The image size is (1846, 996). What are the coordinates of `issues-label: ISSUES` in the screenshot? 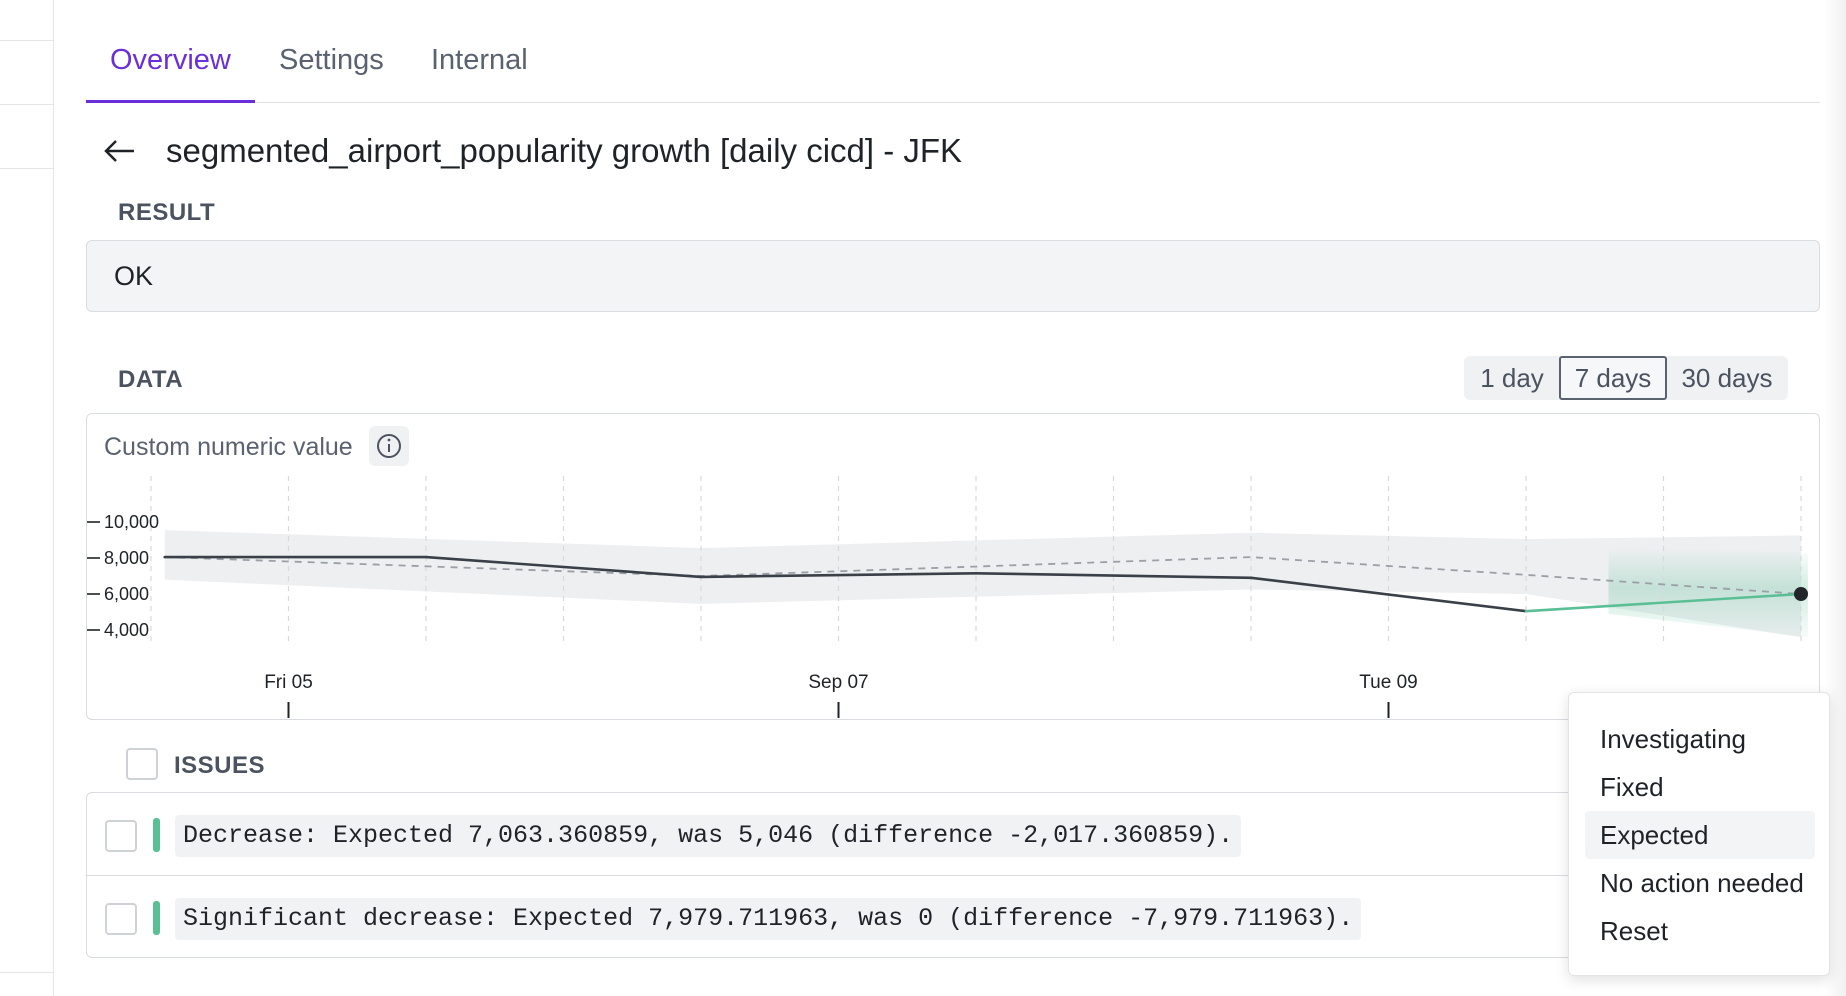 It's located at (220, 765).